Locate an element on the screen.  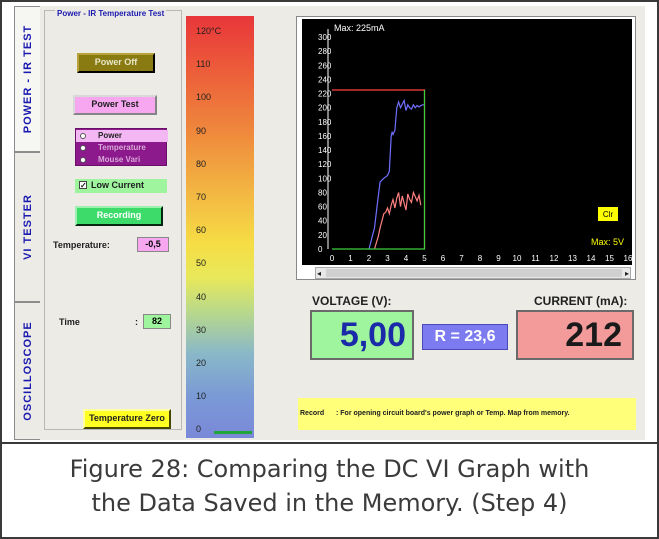
tab-label: POWER - IR TEST is located at coordinates (27, 79).